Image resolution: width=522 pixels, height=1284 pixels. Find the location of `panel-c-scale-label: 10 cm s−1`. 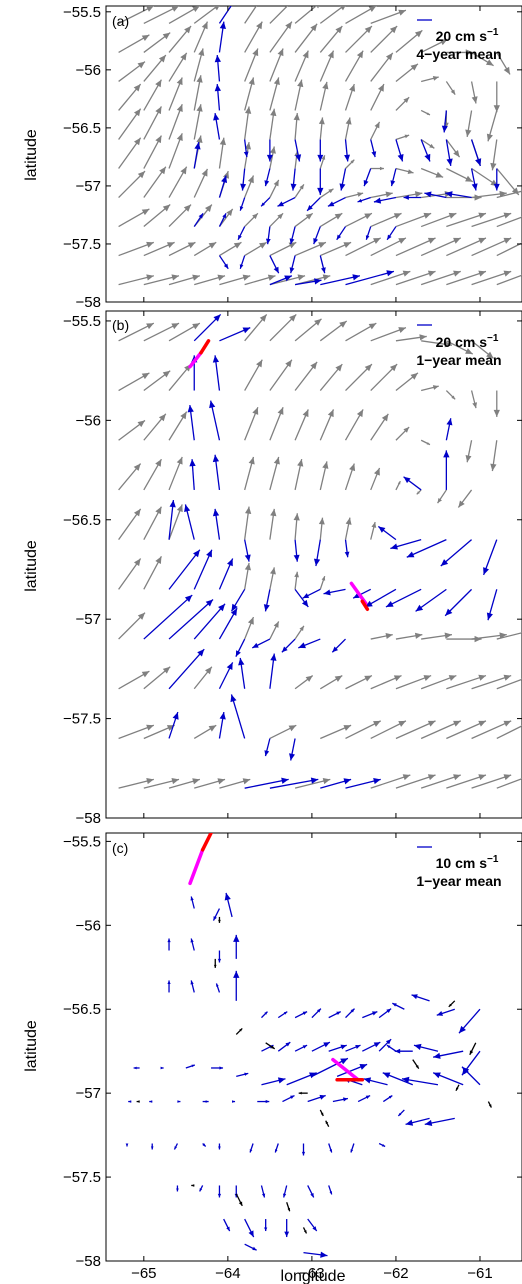

panel-c-scale-label: 10 cm s−1 is located at coordinates (467, 862).